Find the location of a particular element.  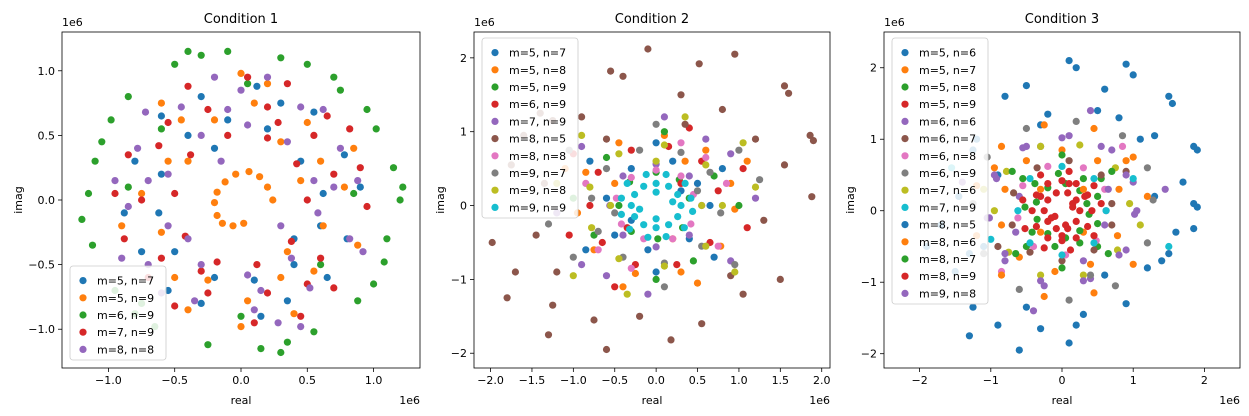

y-tick-label: 1.0 is located at coordinates (47, 71).